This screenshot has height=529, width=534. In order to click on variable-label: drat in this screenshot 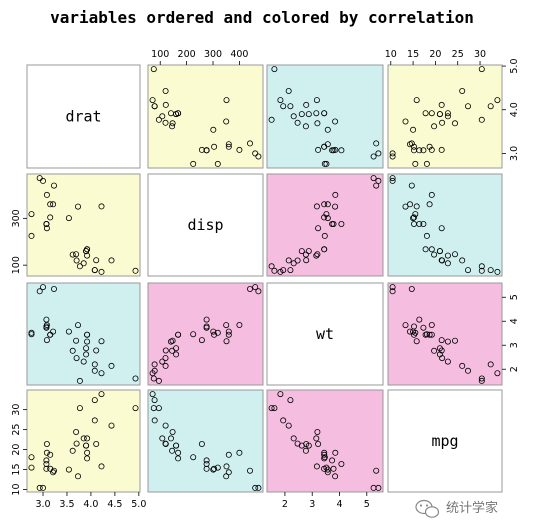, I will do `click(83, 117)`.